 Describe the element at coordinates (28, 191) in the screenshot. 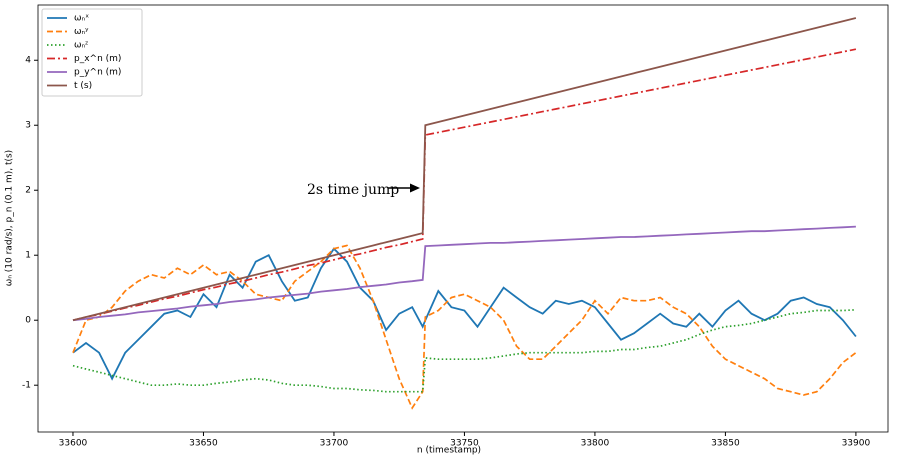

I see `y-tick-label: 2` at that location.